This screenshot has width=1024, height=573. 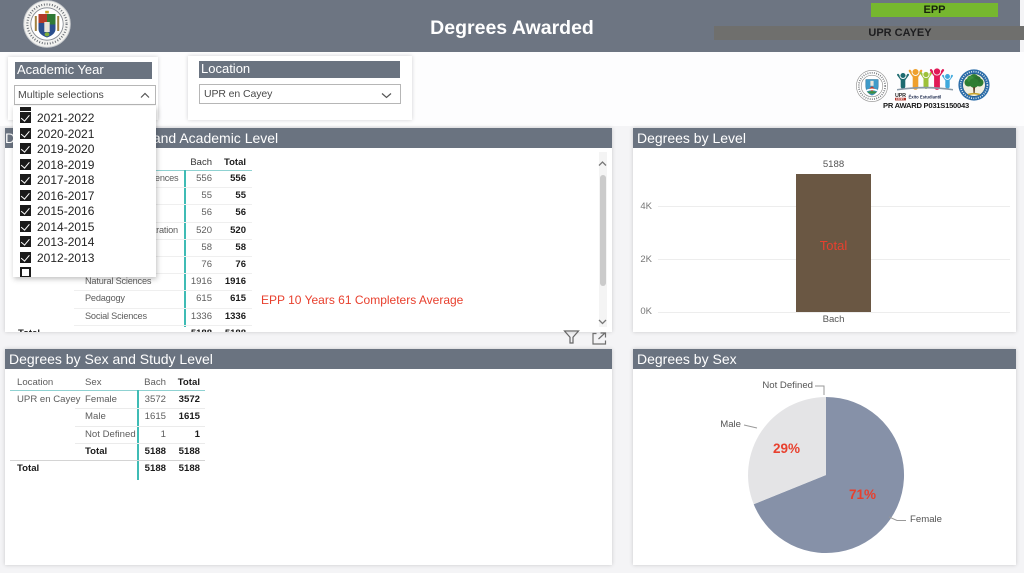 What do you see at coordinates (900, 99) in the screenshot?
I see `svg-text: CAYEY` at bounding box center [900, 99].